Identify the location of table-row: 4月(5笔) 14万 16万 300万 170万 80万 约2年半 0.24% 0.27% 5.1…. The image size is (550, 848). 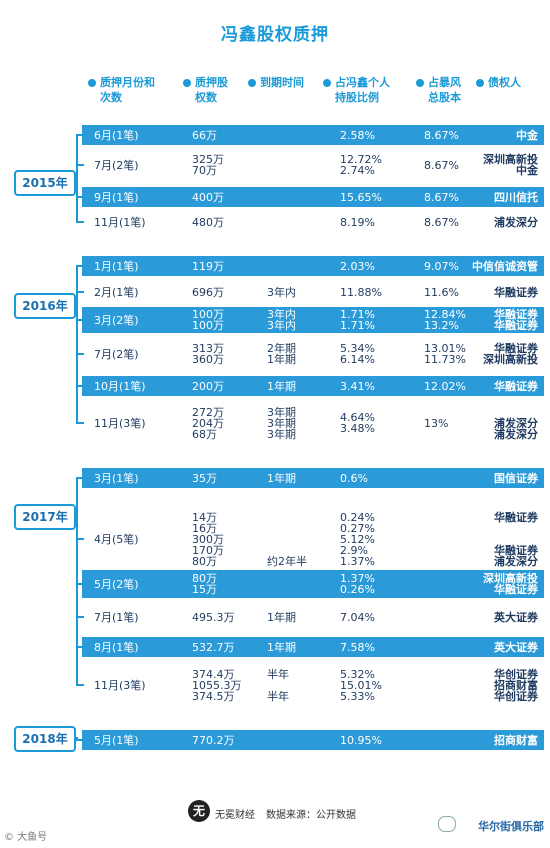
(313, 539).